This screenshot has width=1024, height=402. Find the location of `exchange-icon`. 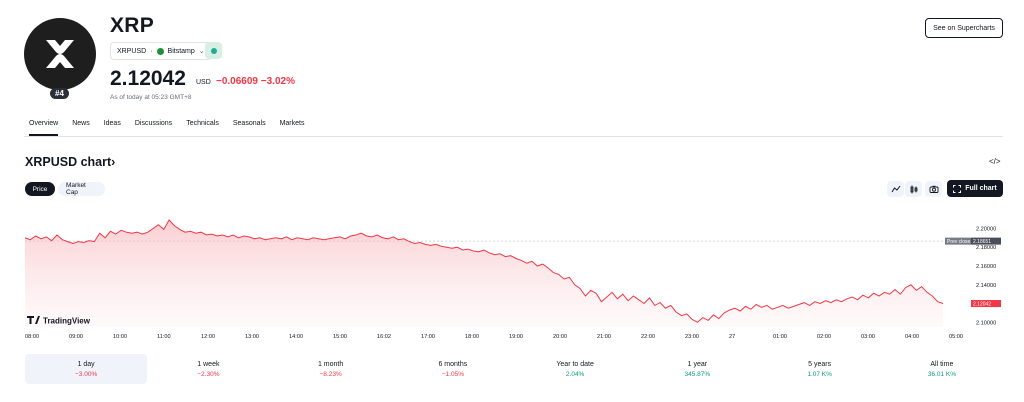

exchange-icon is located at coordinates (160, 51).